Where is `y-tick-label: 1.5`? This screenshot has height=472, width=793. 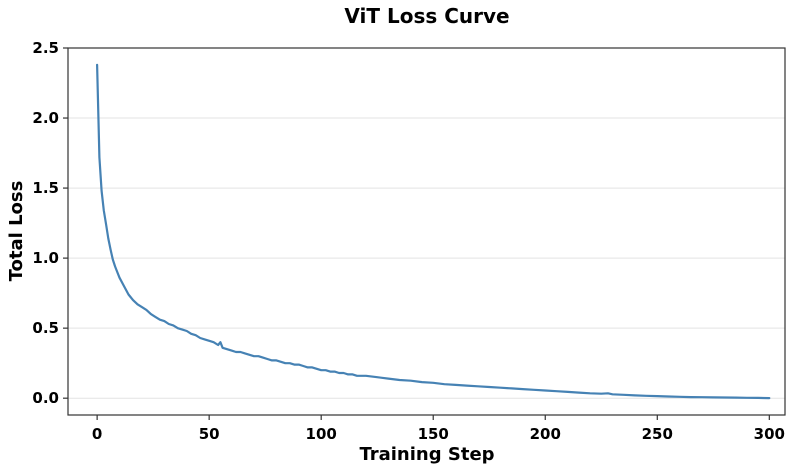 y-tick-label: 1.5 is located at coordinates (45, 188).